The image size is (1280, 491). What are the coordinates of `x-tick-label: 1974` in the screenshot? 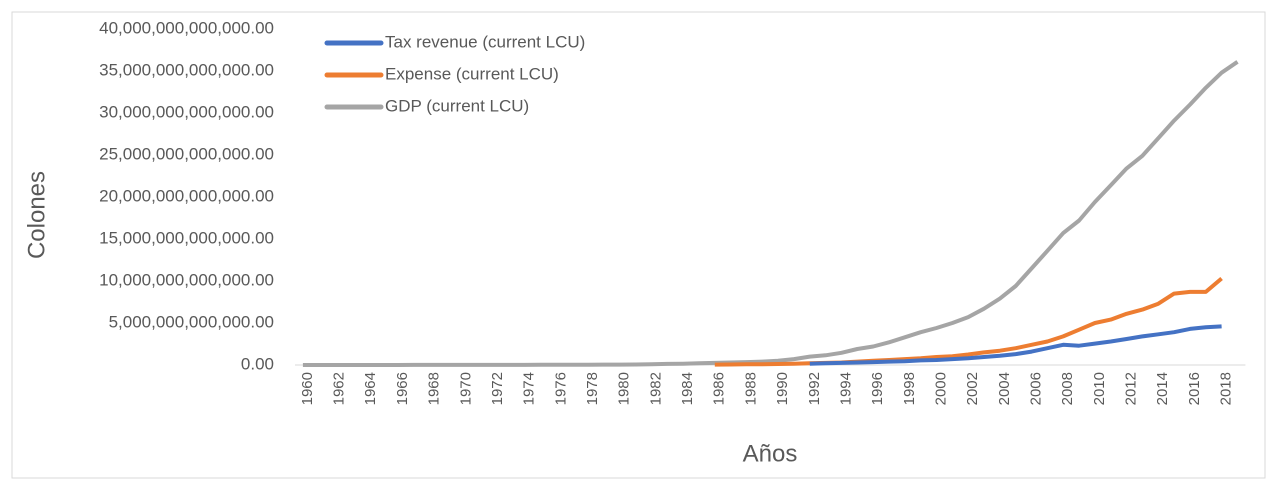 It's located at (529, 388).